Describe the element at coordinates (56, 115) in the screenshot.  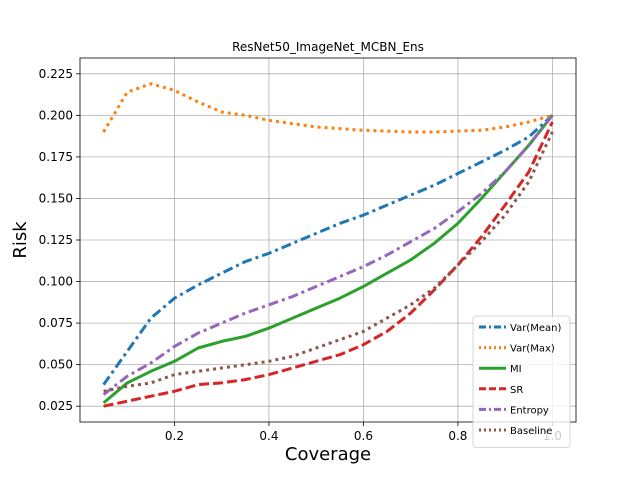
I see `y-tick-label: 0.200` at that location.